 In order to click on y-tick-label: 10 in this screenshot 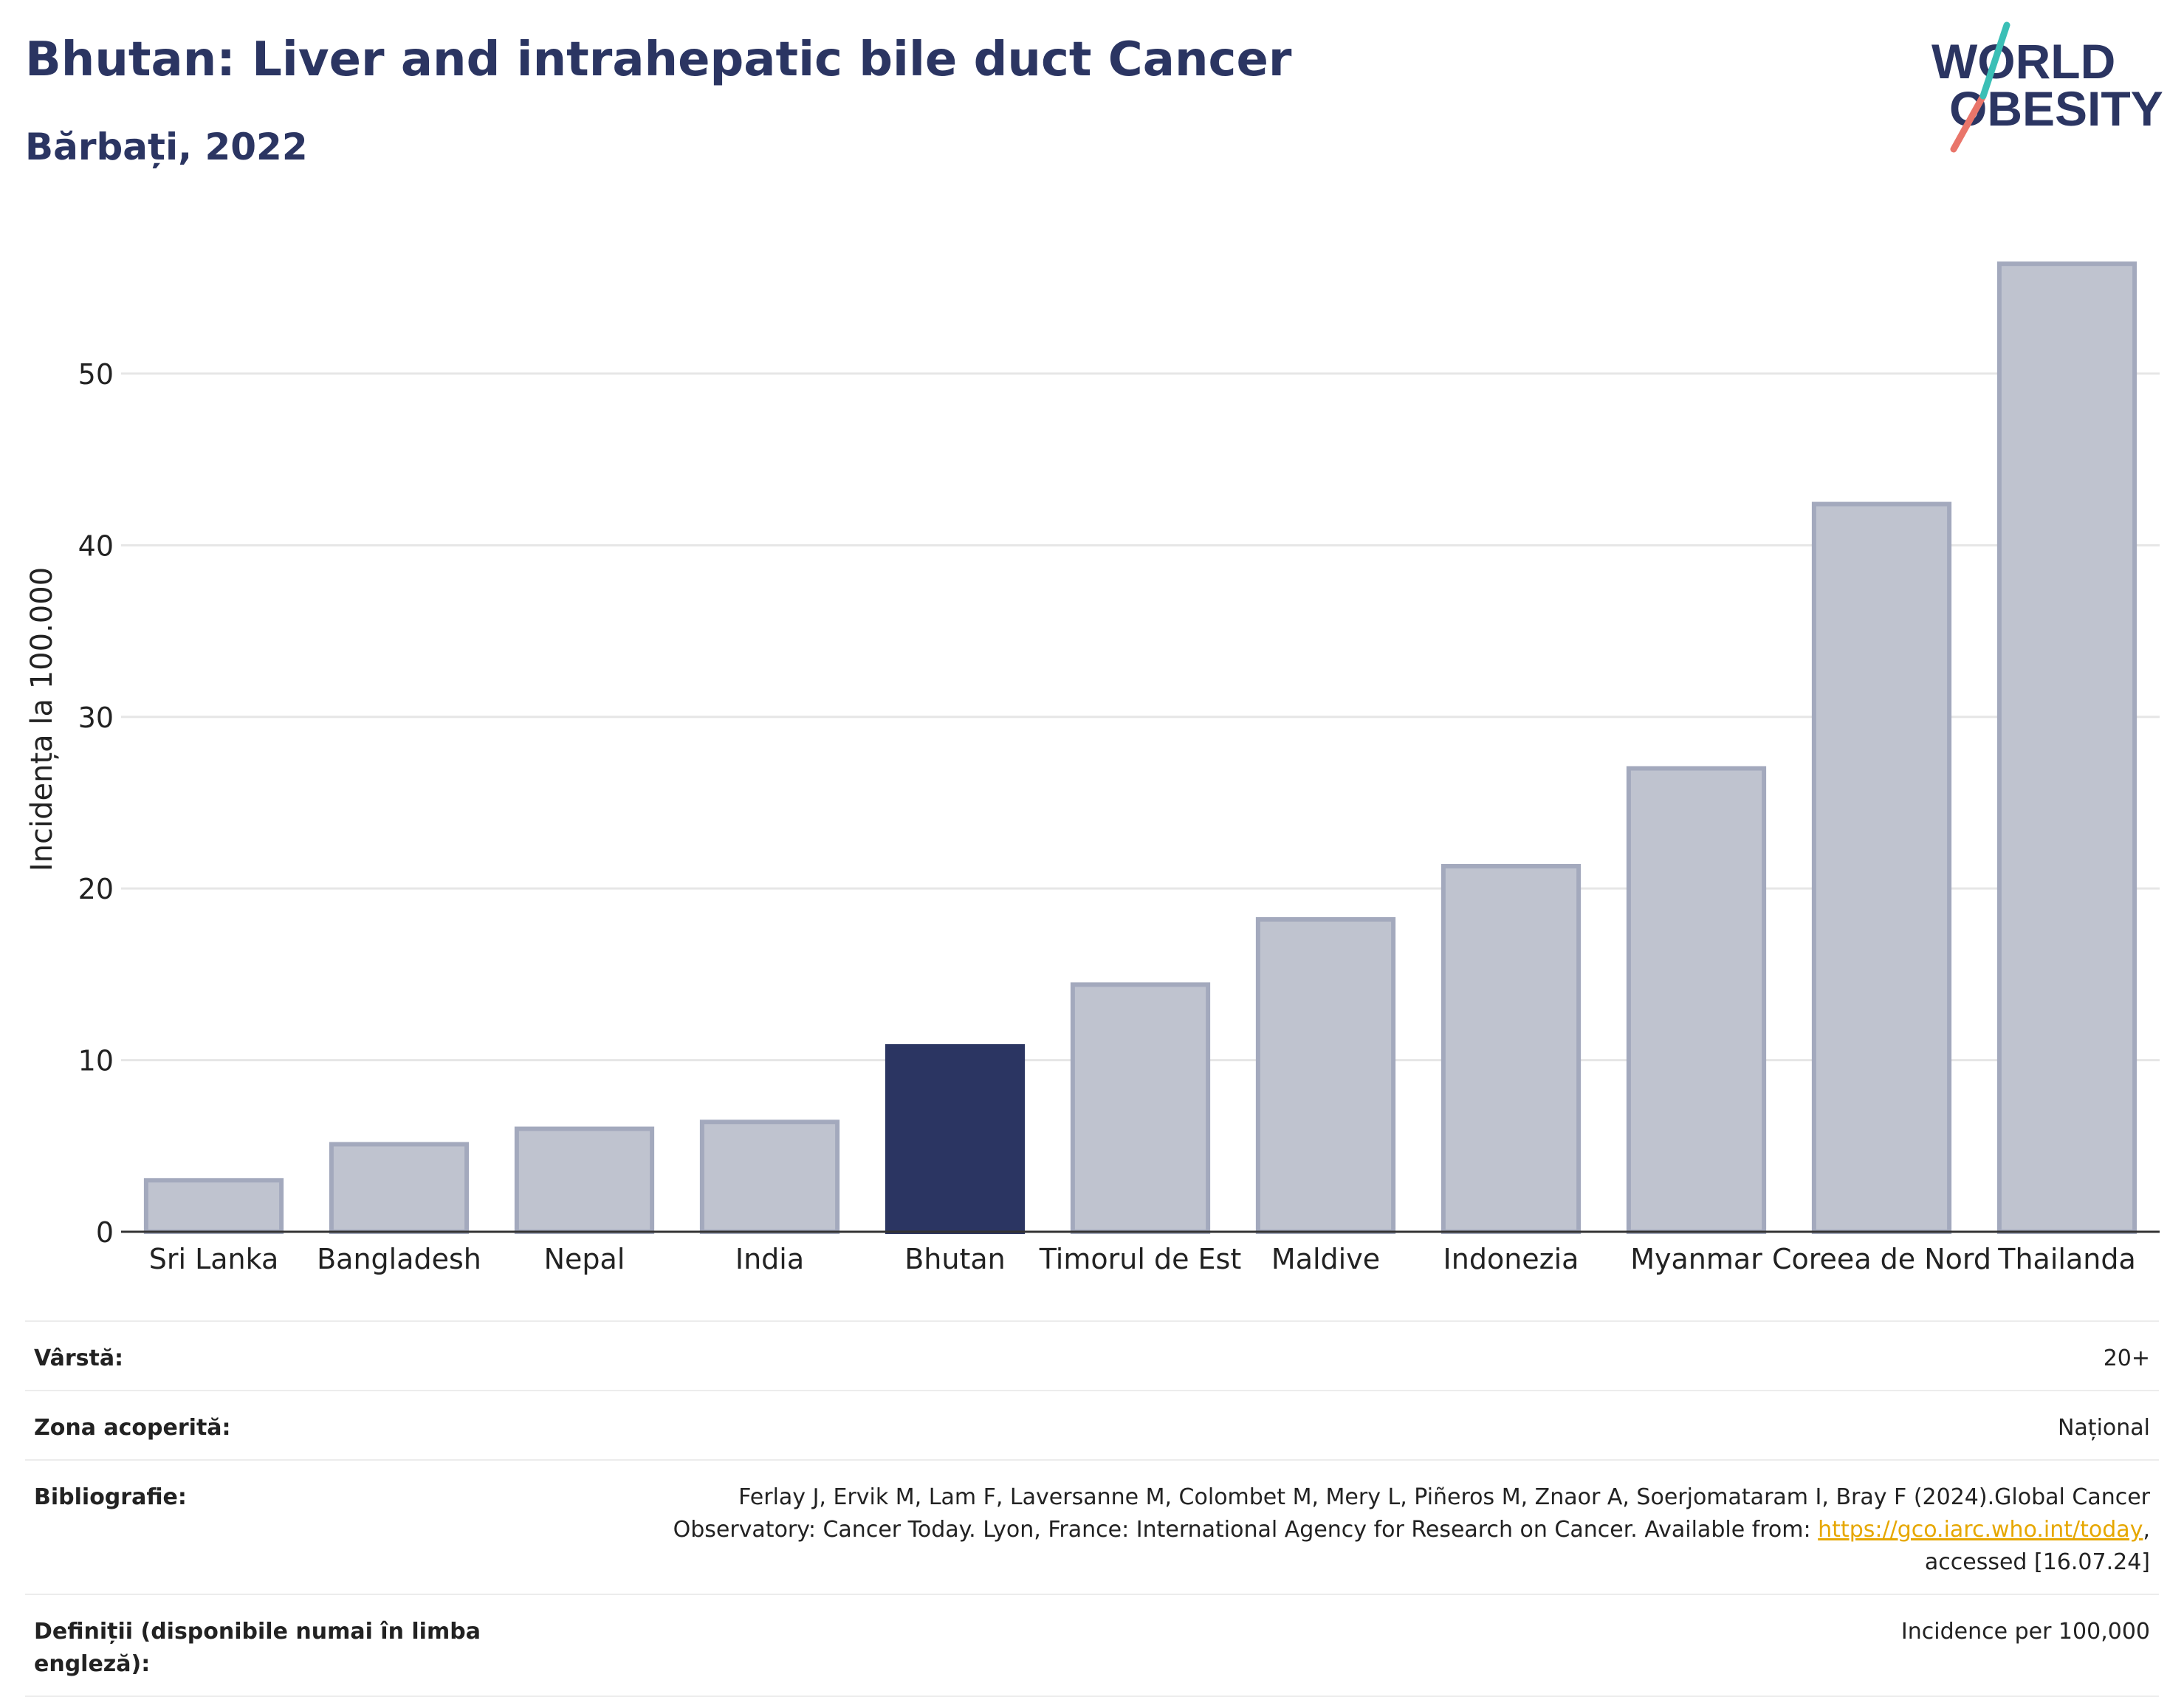, I will do `click(96, 1061)`.